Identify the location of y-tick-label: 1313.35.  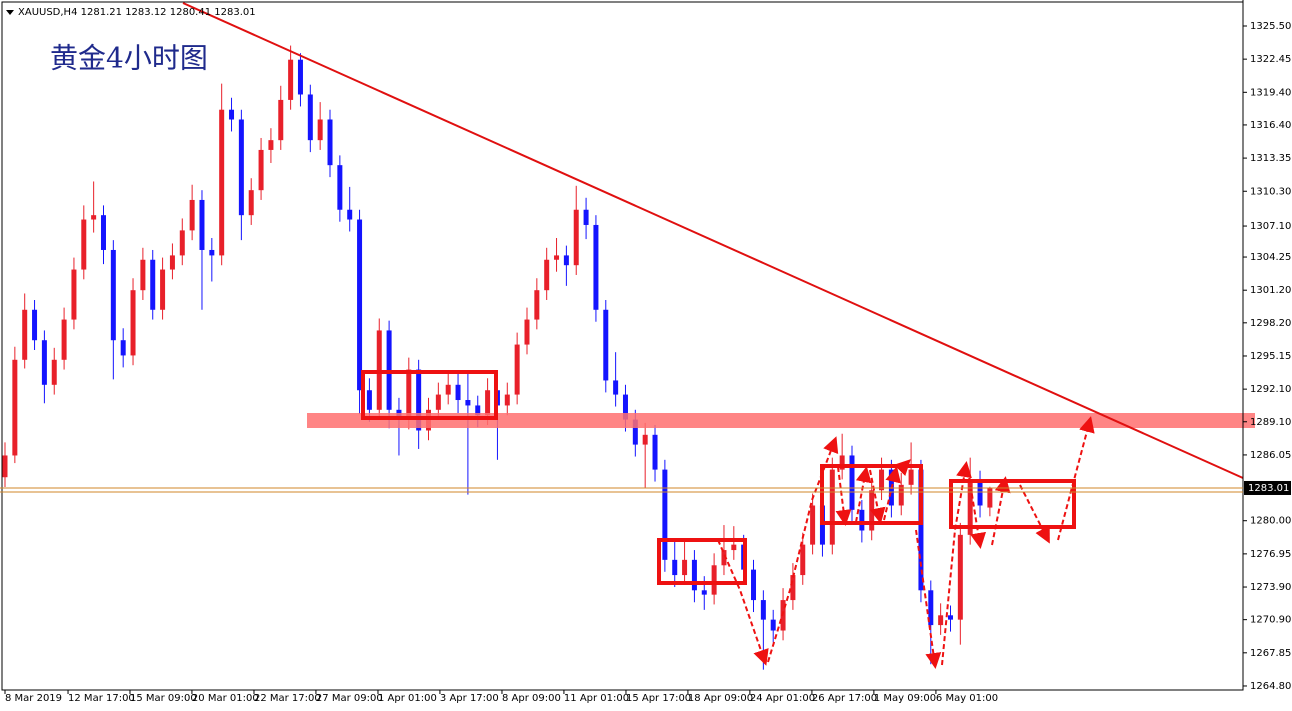
(1270, 158).